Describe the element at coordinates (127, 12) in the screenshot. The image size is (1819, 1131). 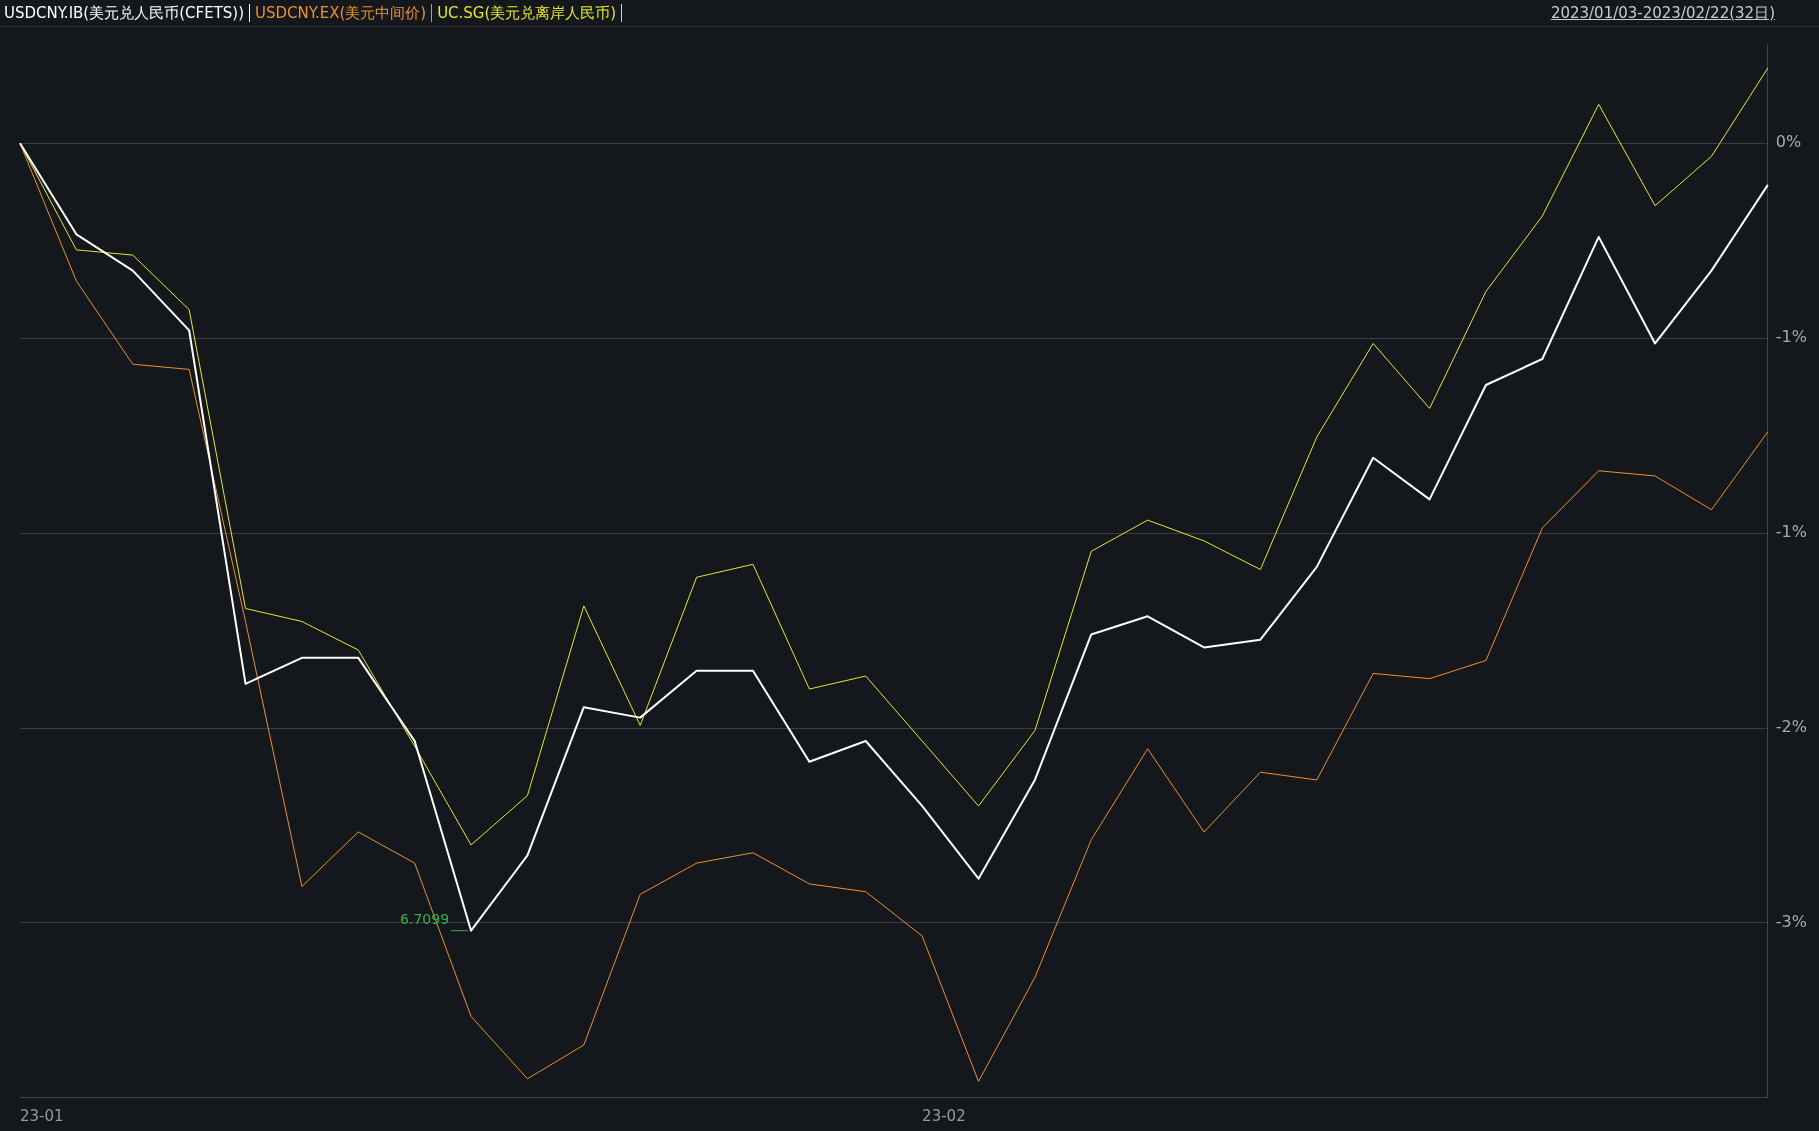
I see `legend-label: USDCNY.IB(美元兑人民币(CFETS))` at that location.